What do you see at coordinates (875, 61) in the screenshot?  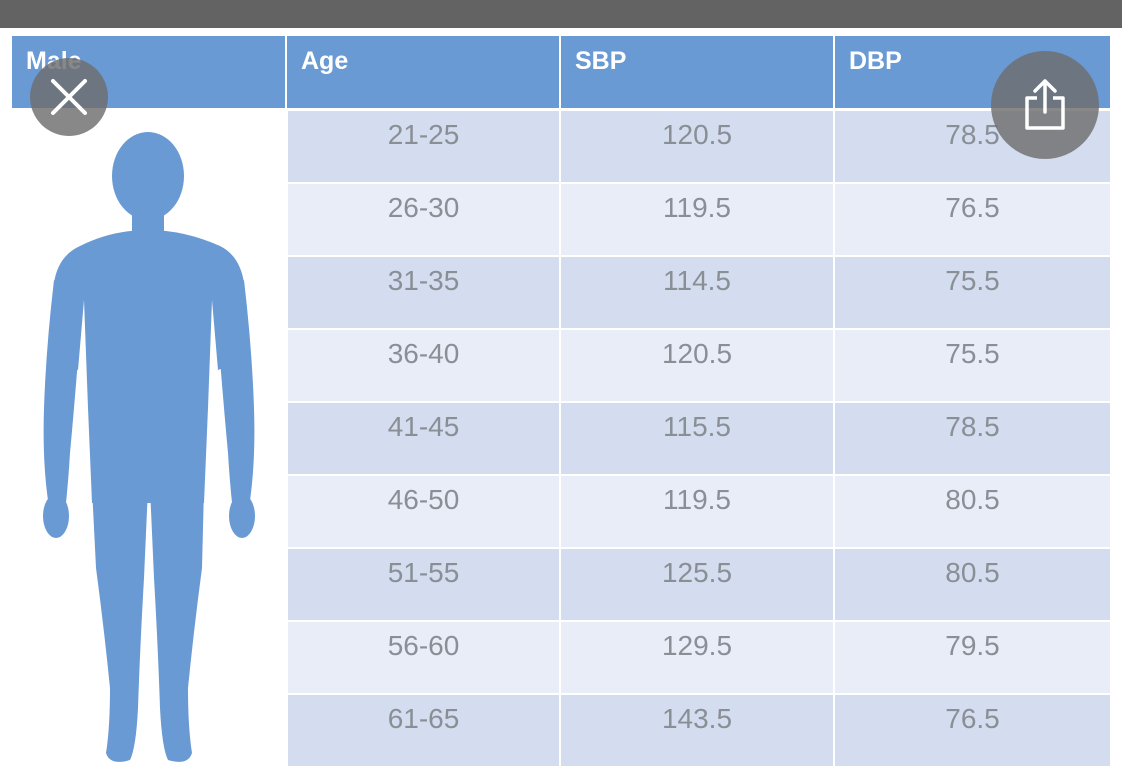 I see `header-dbp: DBP` at bounding box center [875, 61].